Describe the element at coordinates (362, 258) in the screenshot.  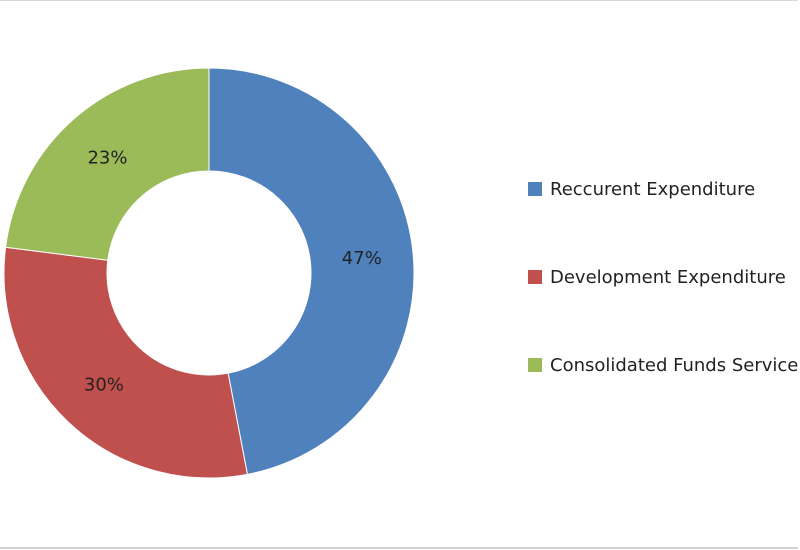
I see `data-label-reccurent-expenditure: 47%` at that location.